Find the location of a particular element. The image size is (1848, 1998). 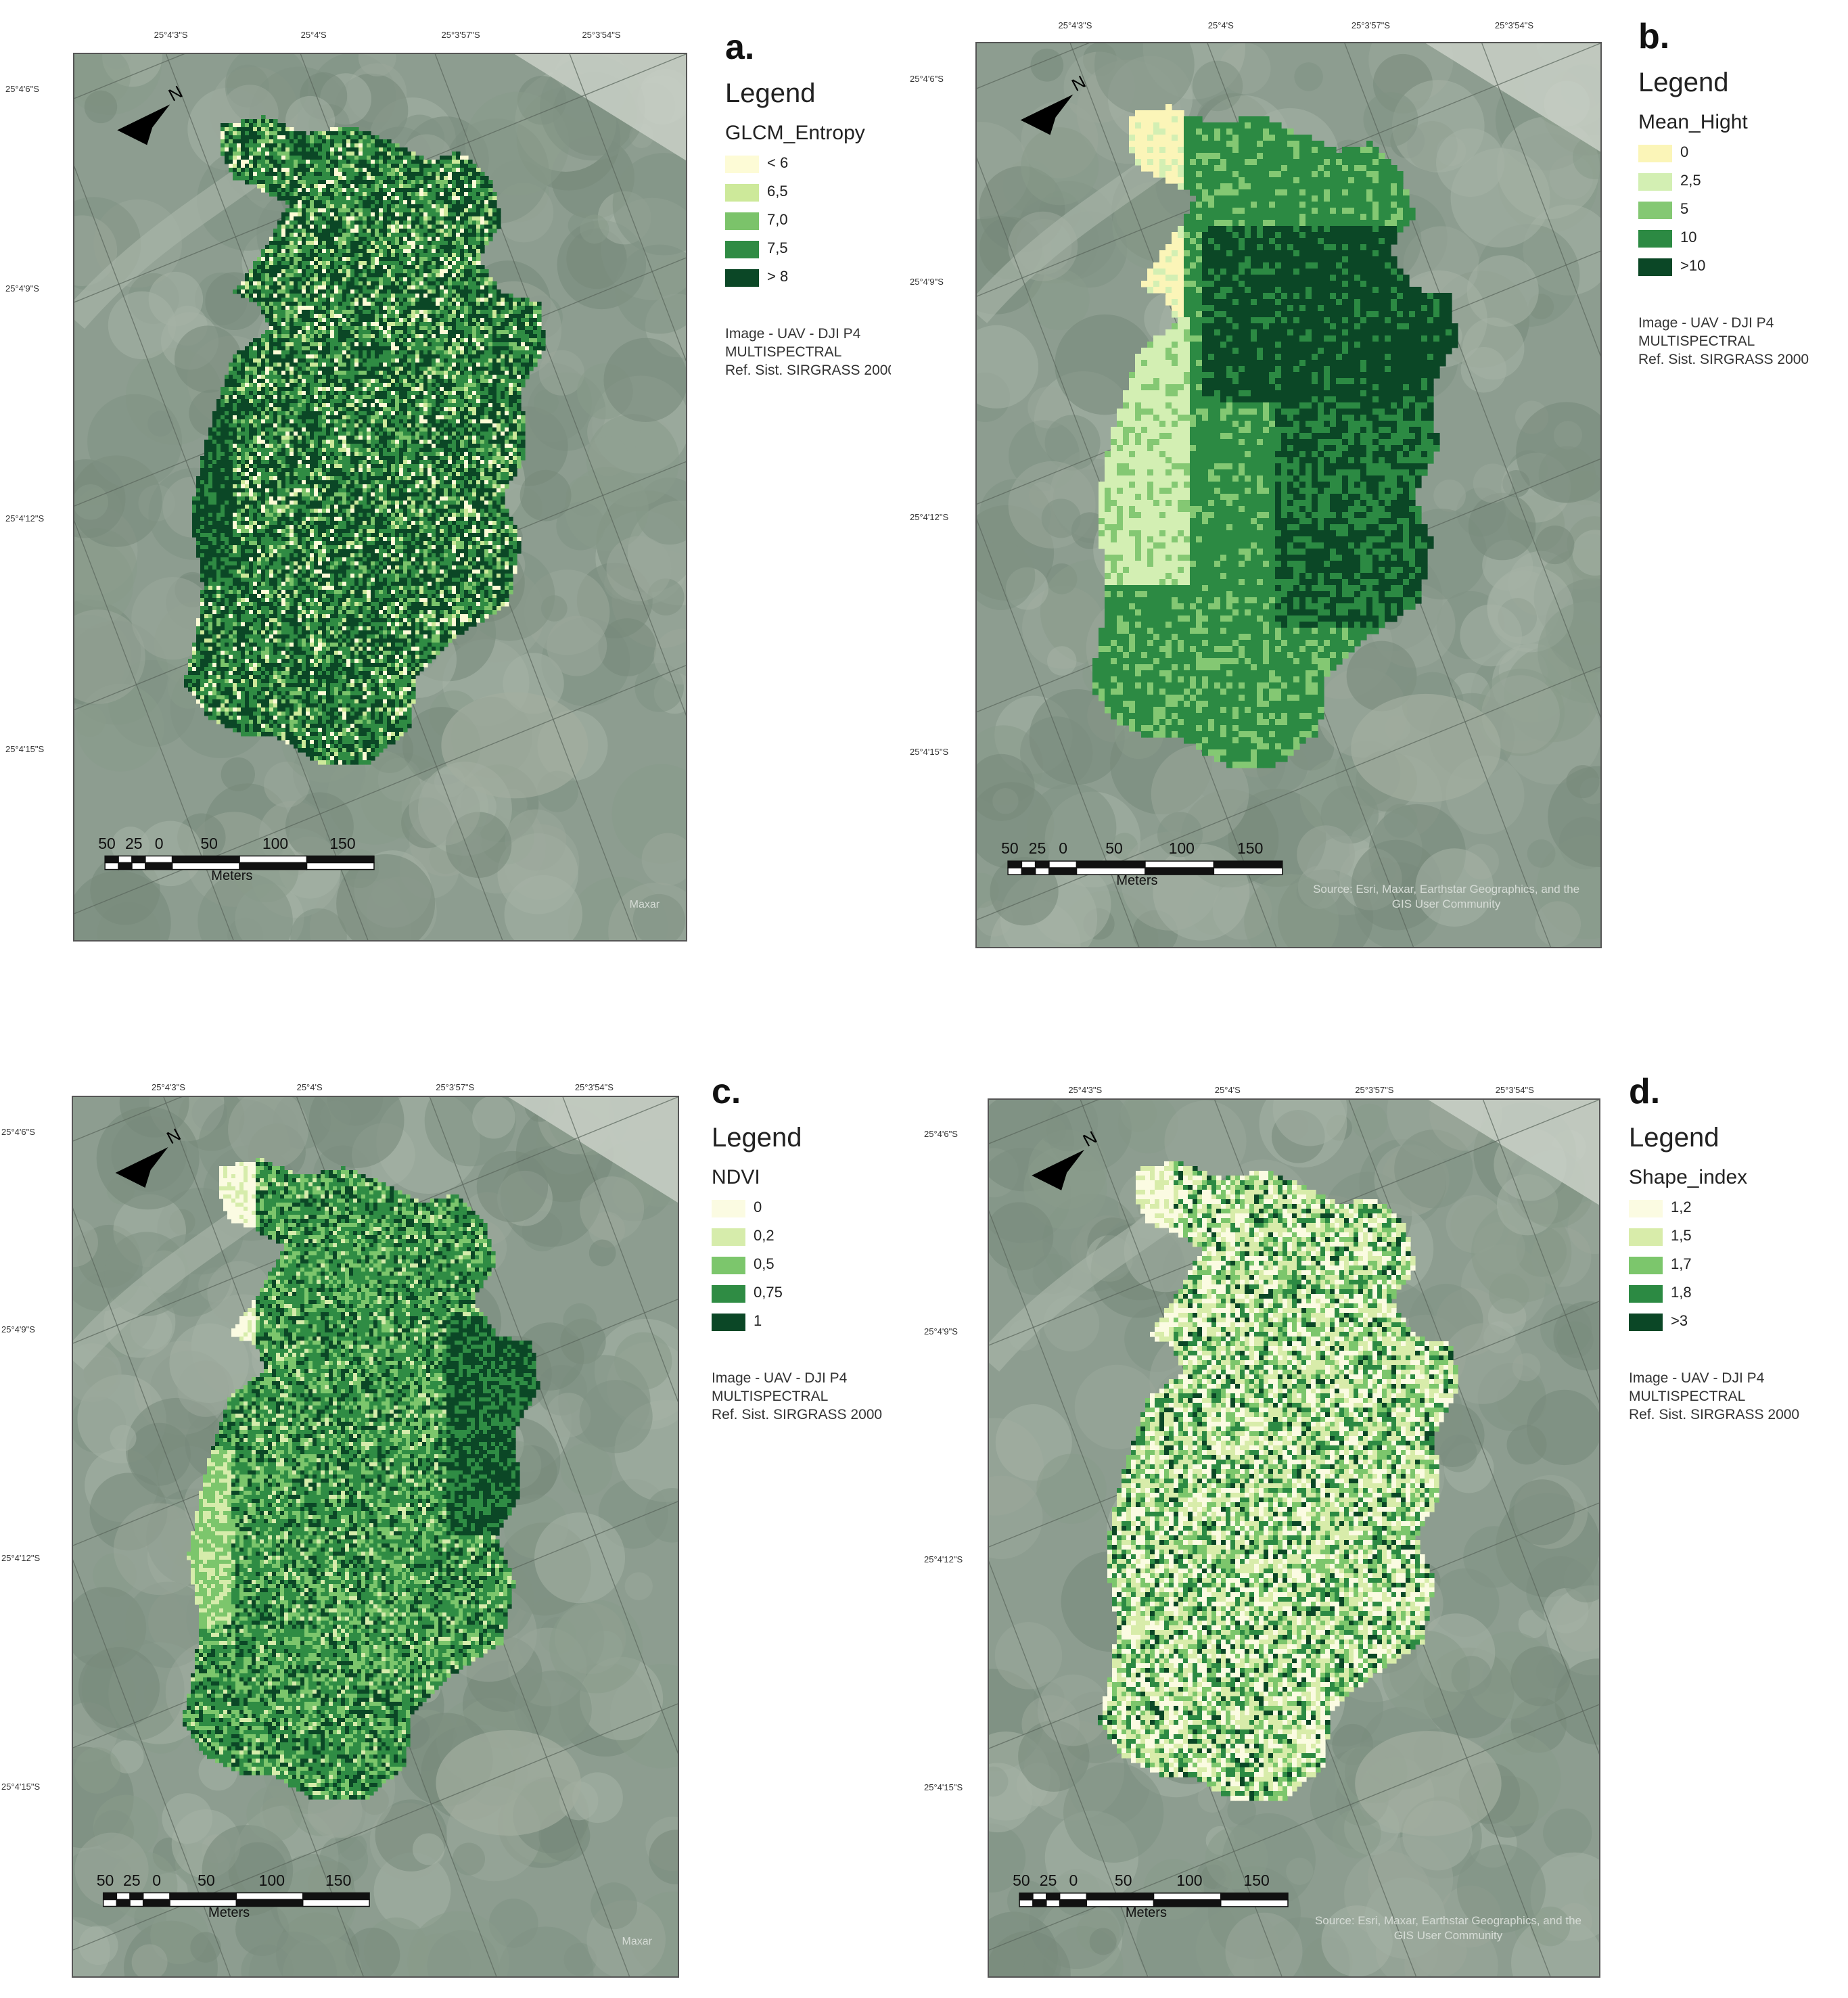

graticule-line is located at coordinates (154, 730).